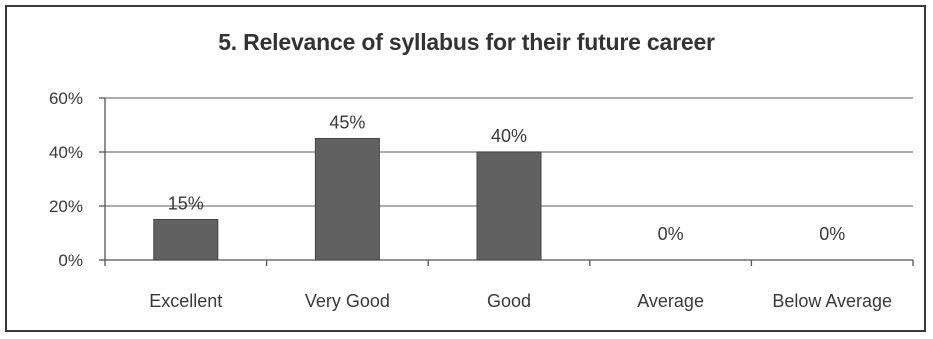 The height and width of the screenshot is (339, 933). I want to click on x-tick-label: Very Good, so click(347, 301).